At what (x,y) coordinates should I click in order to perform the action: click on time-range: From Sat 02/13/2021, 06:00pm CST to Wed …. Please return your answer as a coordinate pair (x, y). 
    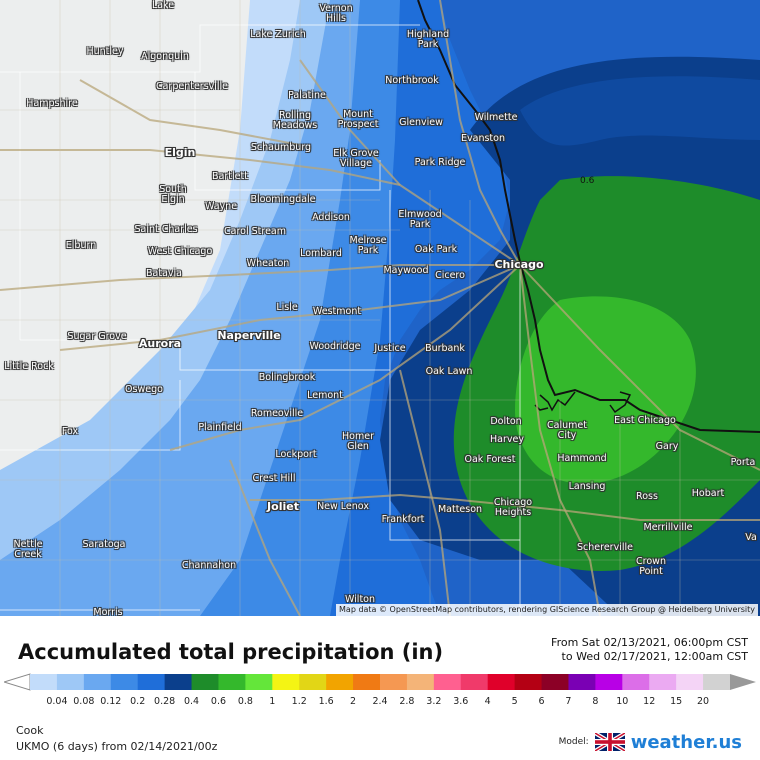
    Looking at the image, I should click on (649, 650).